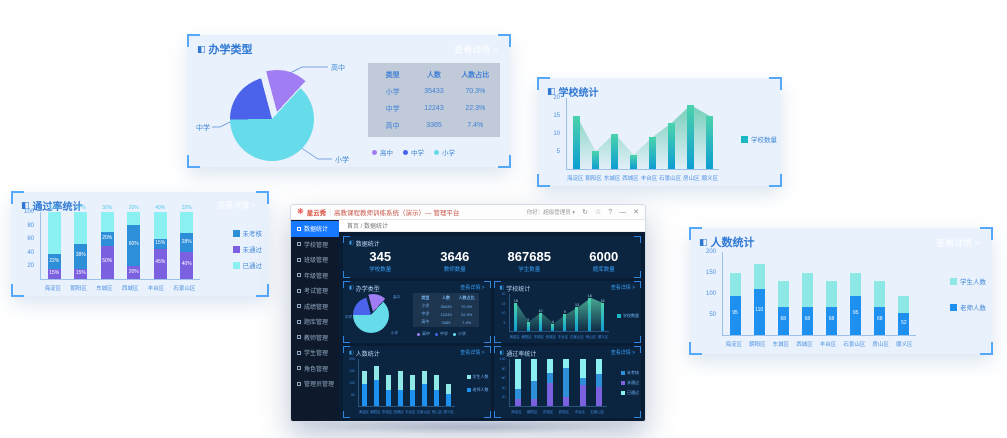  I want to click on app-logo-text: 星云秀, so click(316, 213).